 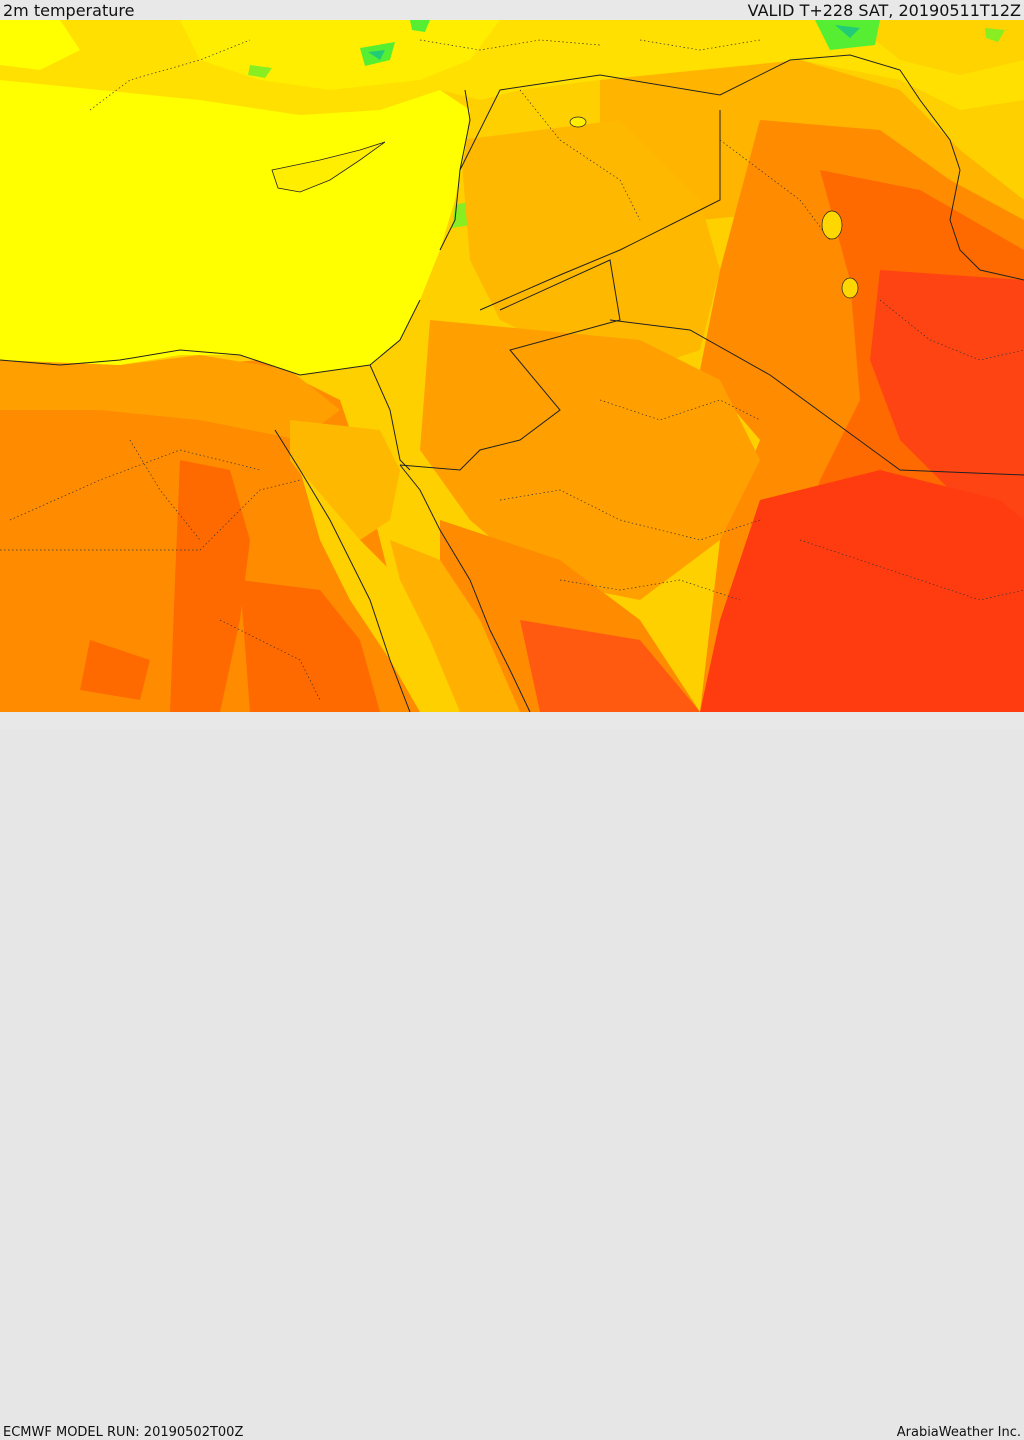 I want to click on border-syria-iraq, so click(x=710, y=112).